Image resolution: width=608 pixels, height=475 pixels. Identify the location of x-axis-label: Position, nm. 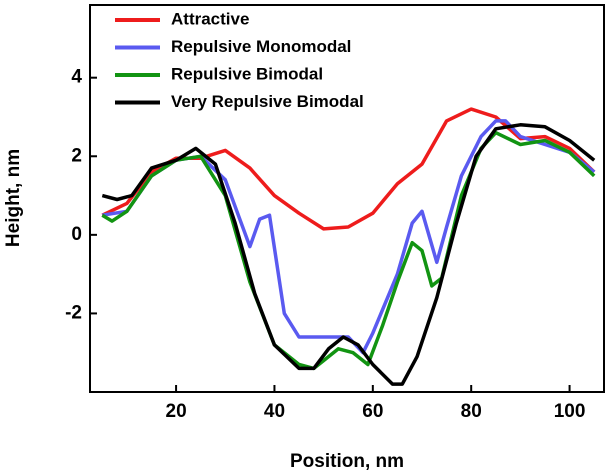
(347, 461).